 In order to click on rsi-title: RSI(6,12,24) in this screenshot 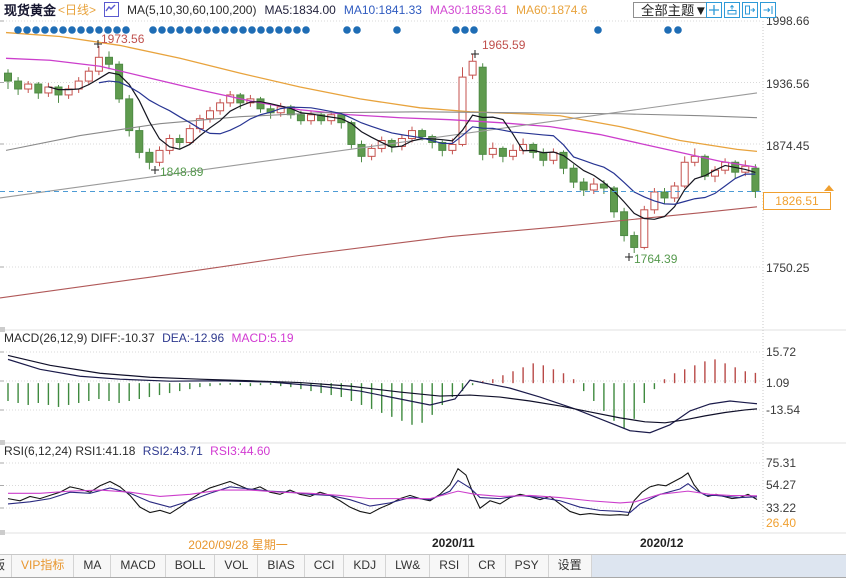, I will do `click(38, 451)`.